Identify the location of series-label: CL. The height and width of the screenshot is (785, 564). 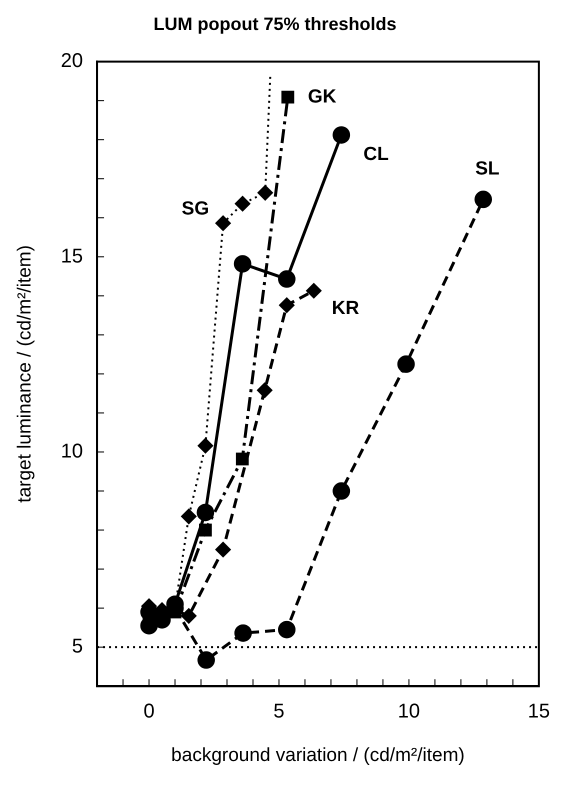
(376, 155).